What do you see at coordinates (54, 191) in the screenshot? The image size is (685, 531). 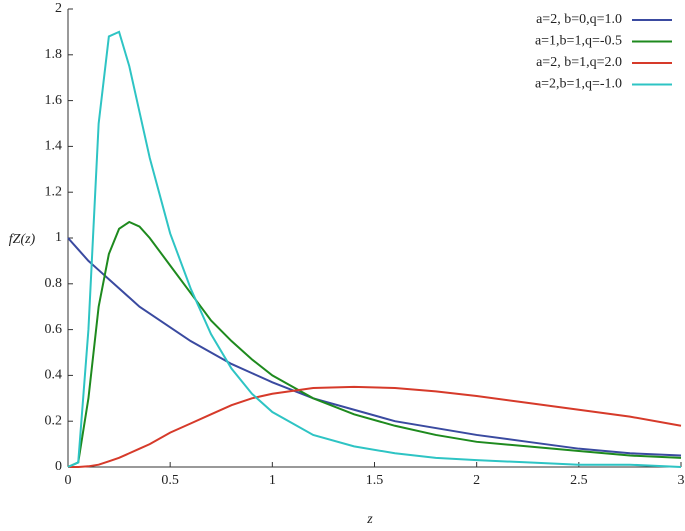 I see `y-tick-label: 1.2` at bounding box center [54, 191].